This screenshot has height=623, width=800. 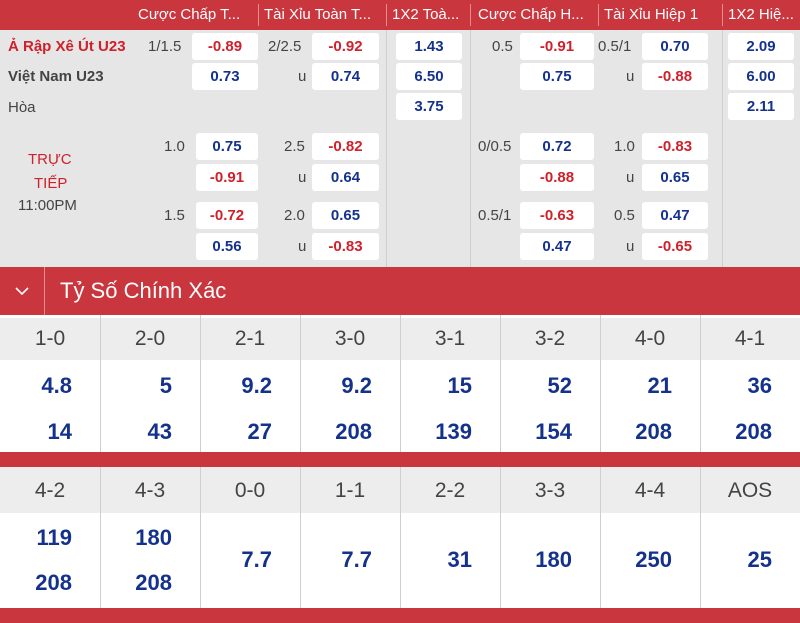 I want to click on col-header-over-under-h1: Tài Xỉu Hiệp 1, so click(x=651, y=14).